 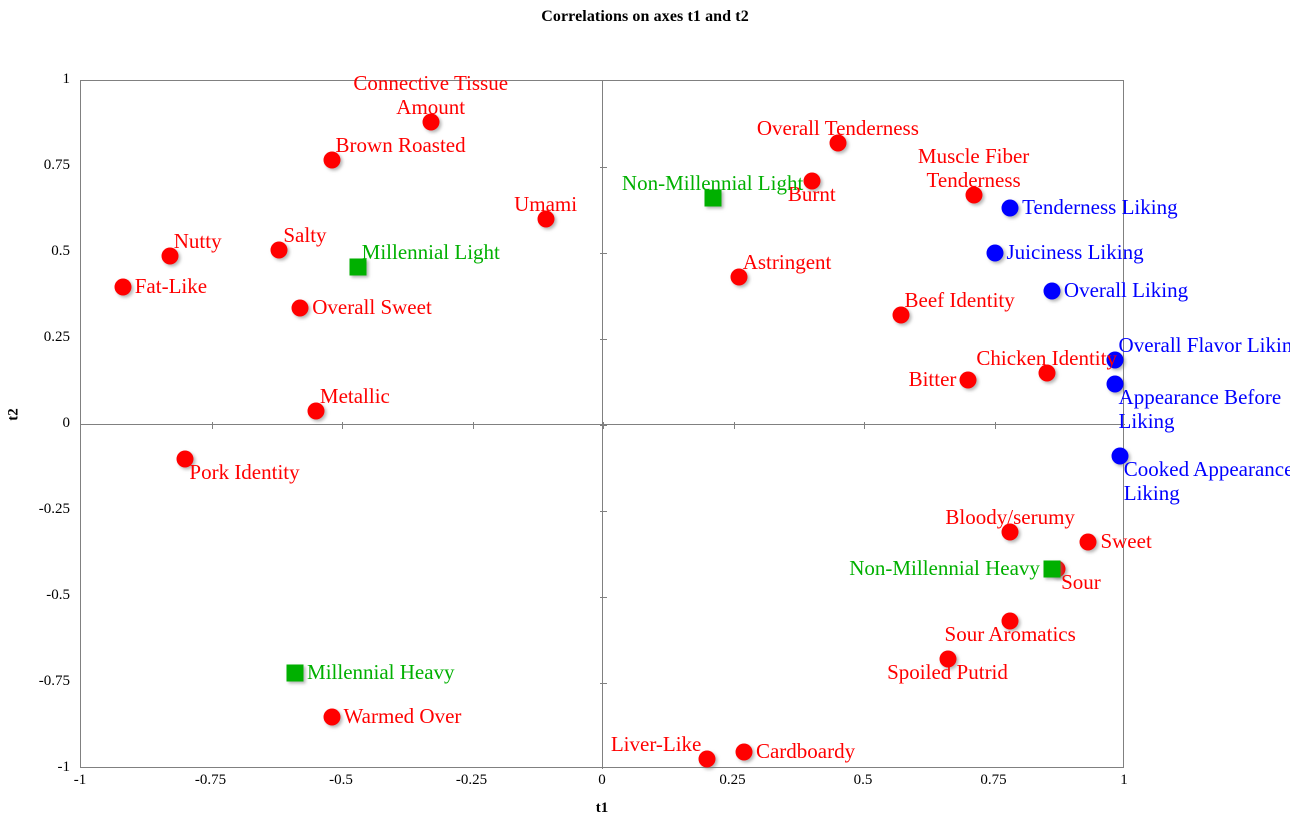 What do you see at coordinates (1206, 480) in the screenshot?
I see `data-point-label: Cooked Appearance Liking` at bounding box center [1206, 480].